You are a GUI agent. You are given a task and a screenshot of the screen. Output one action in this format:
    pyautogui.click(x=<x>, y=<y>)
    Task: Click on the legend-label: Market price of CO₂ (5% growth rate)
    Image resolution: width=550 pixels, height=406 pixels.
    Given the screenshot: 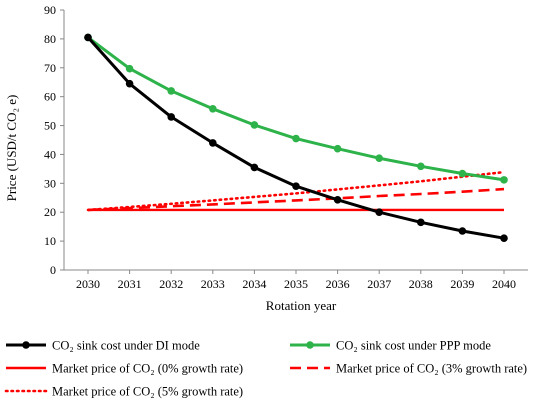 What is the action you would take?
    pyautogui.click(x=147, y=392)
    